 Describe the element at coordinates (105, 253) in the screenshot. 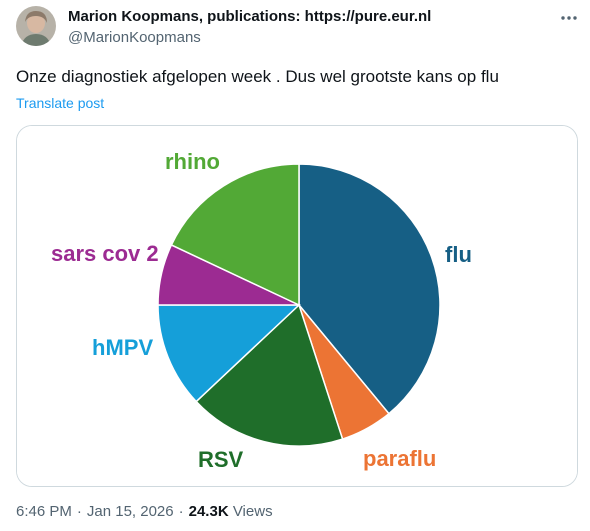

I see `pie-label-sars-cov-2: sars cov 2` at that location.